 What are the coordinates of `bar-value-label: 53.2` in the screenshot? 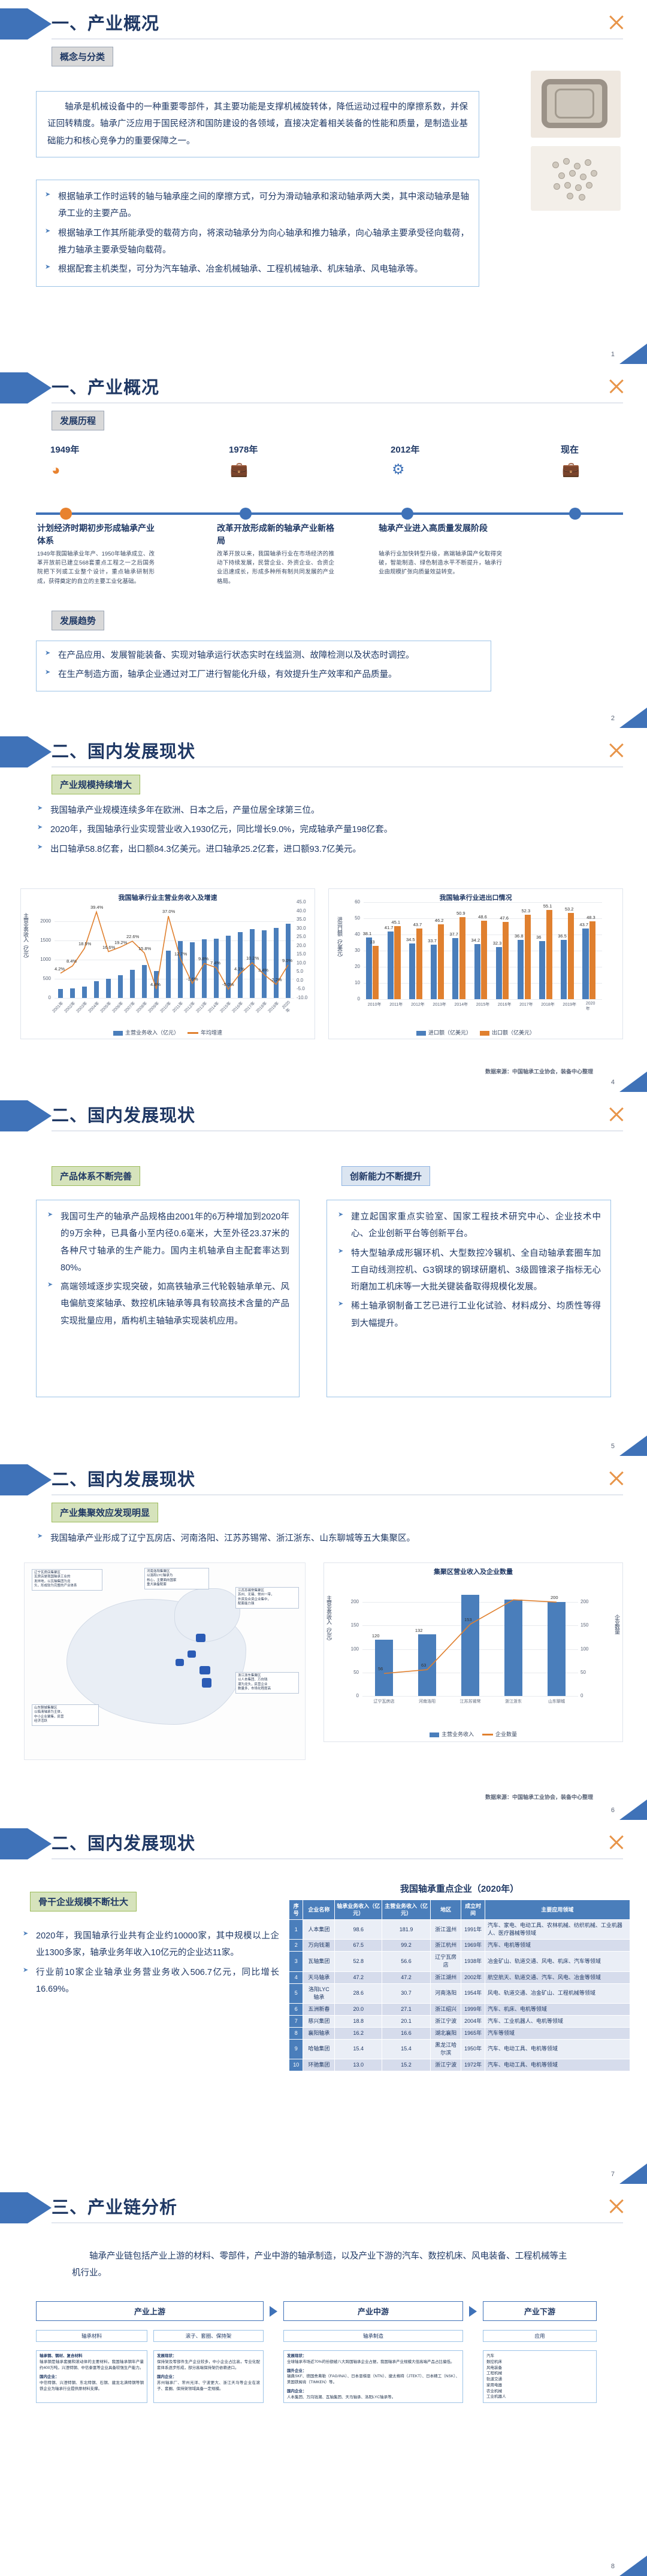 It's located at (569, 909).